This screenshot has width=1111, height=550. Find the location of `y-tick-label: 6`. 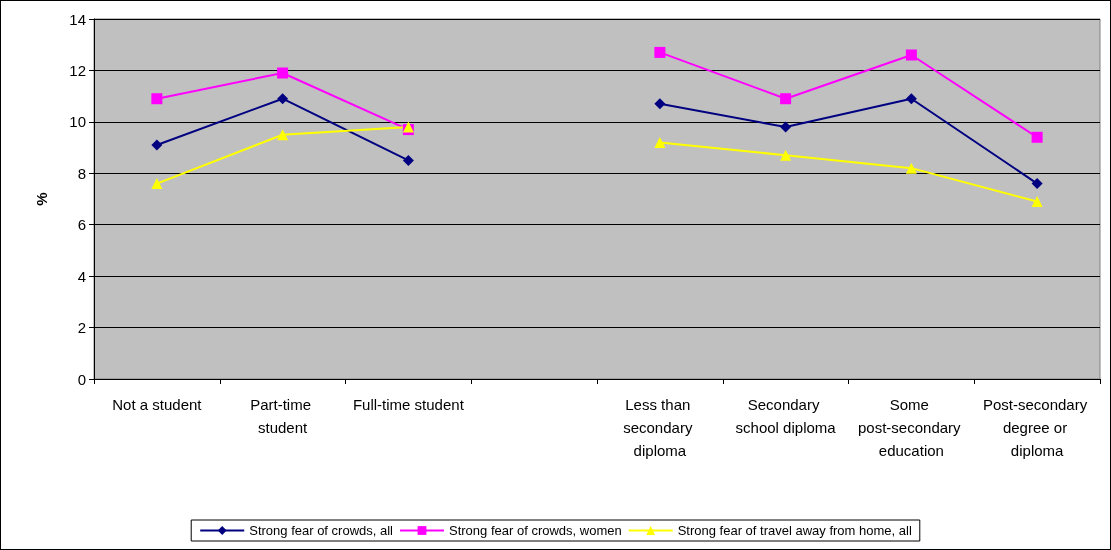

y-tick-label: 6 is located at coordinates (81, 225).